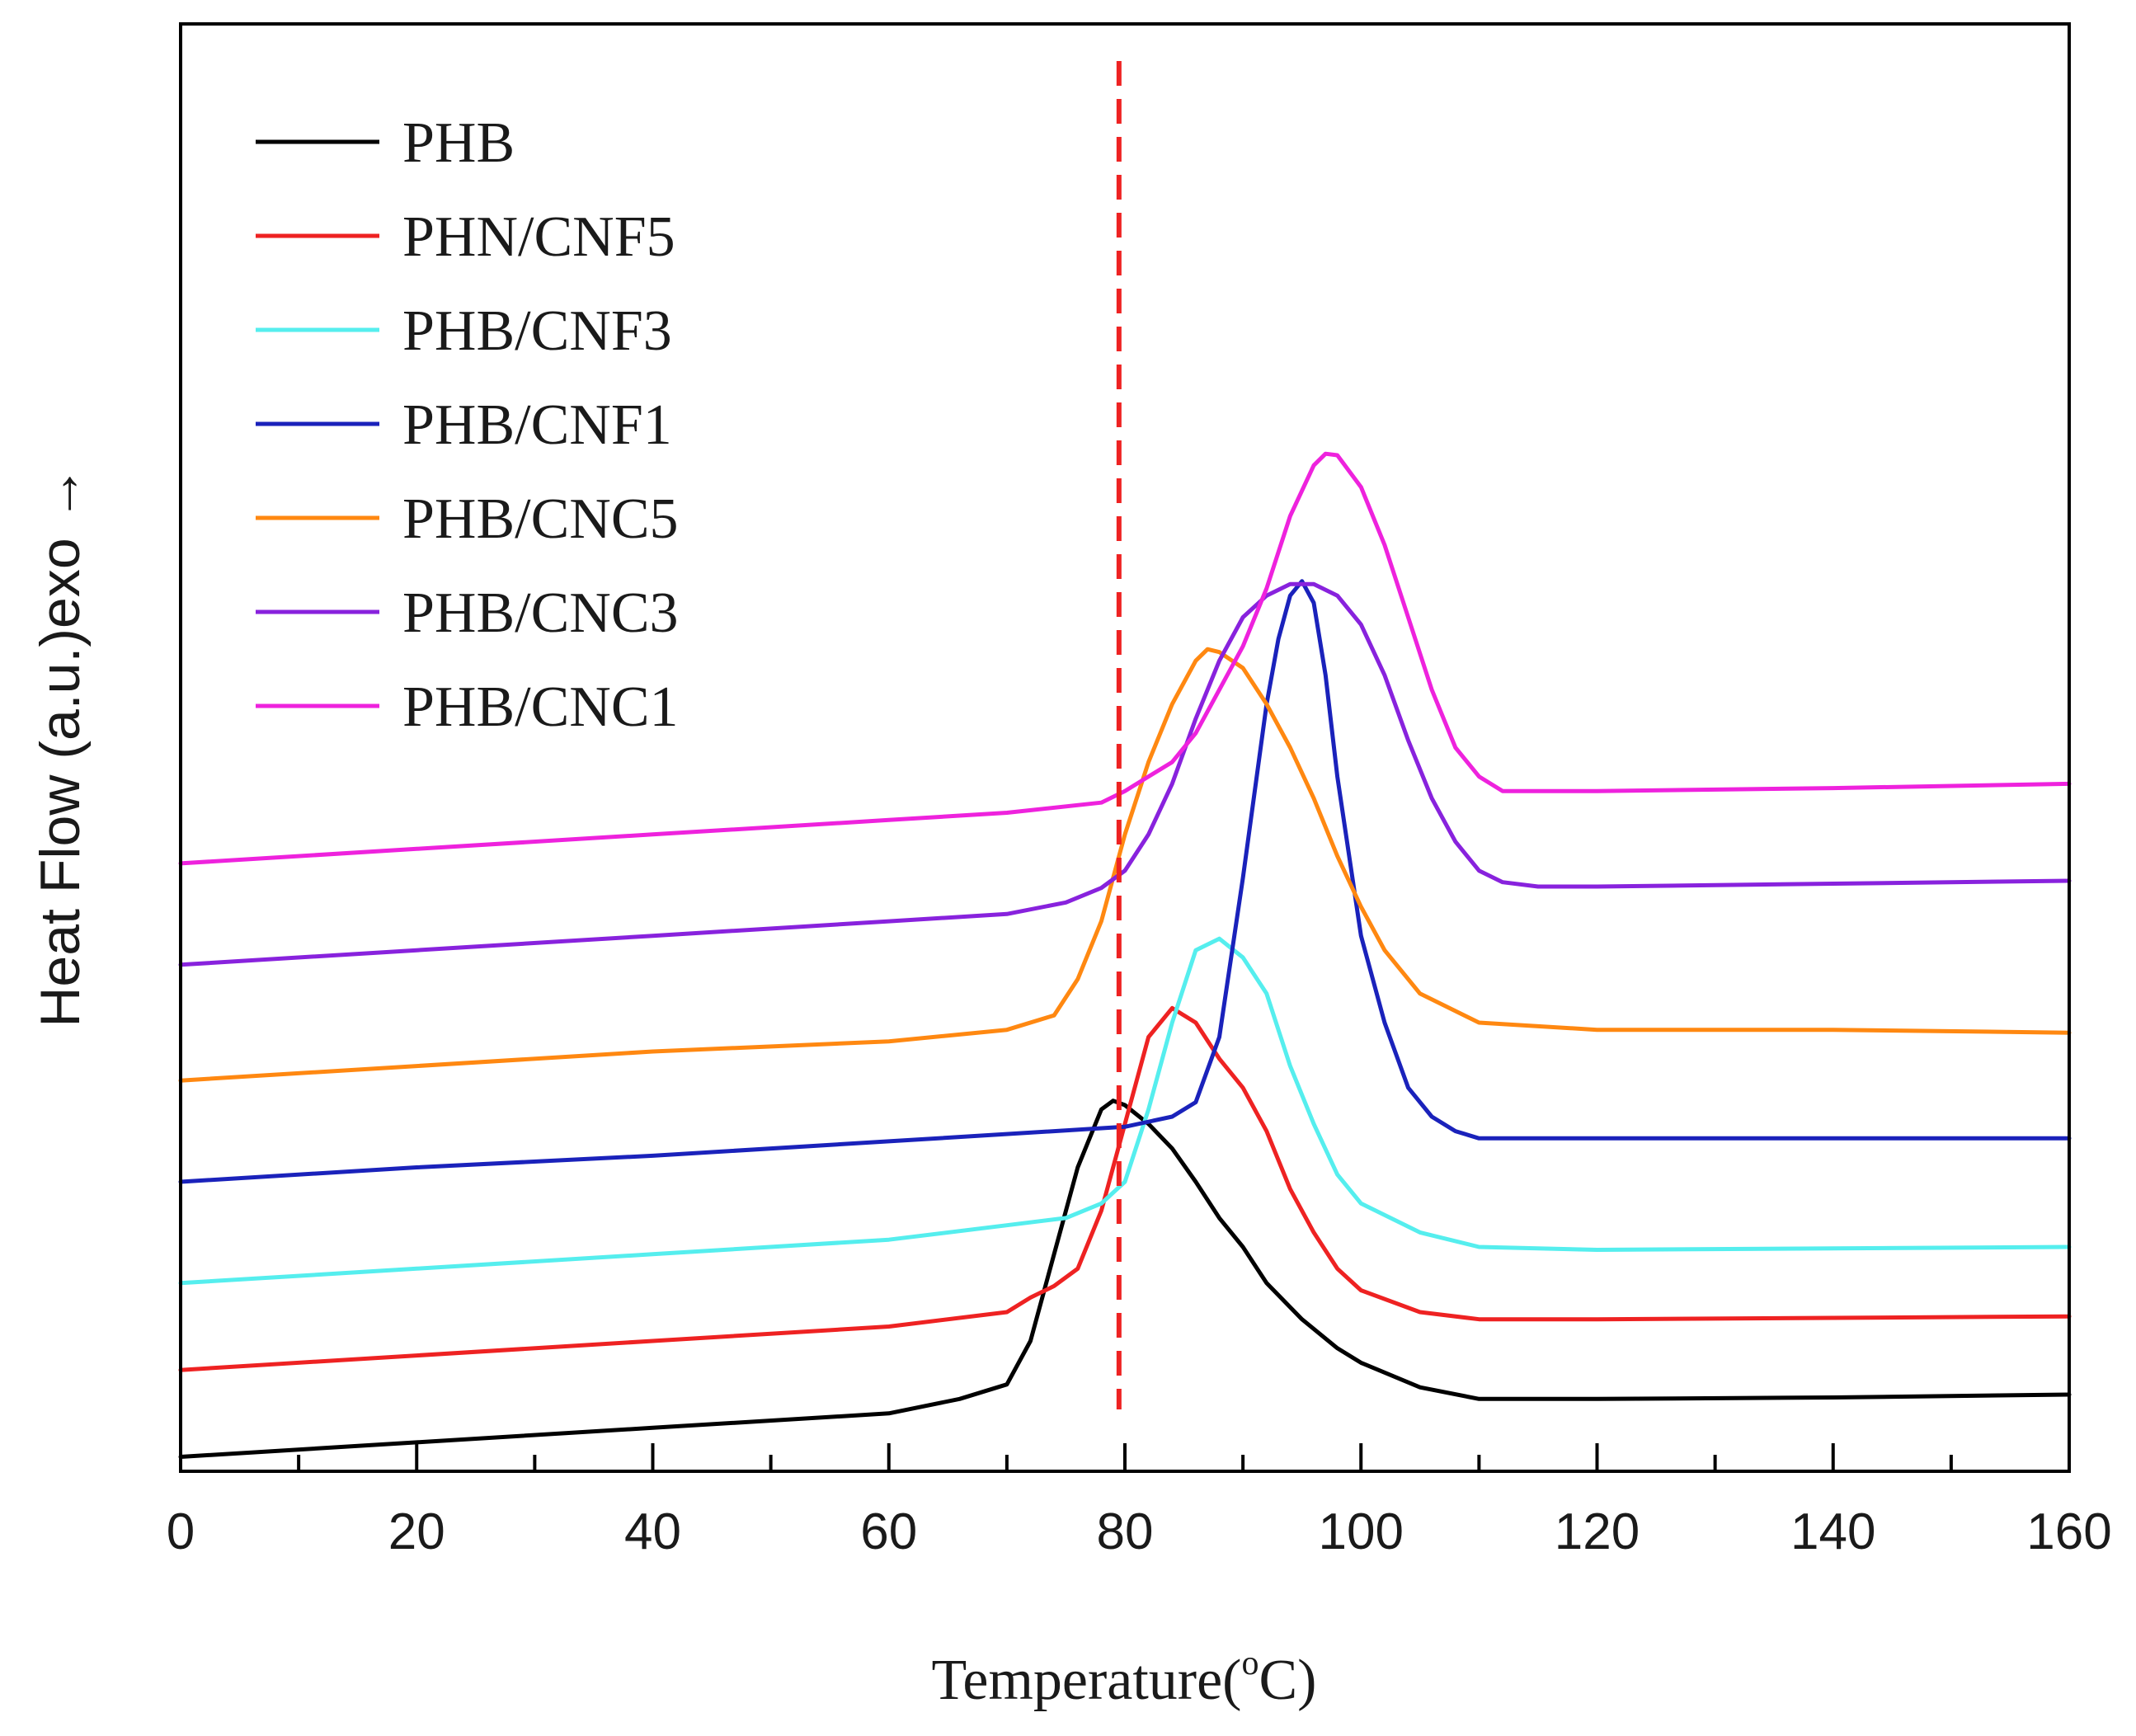  What do you see at coordinates (1597, 1531) in the screenshot?
I see `x-tick-label: 120` at bounding box center [1597, 1531].